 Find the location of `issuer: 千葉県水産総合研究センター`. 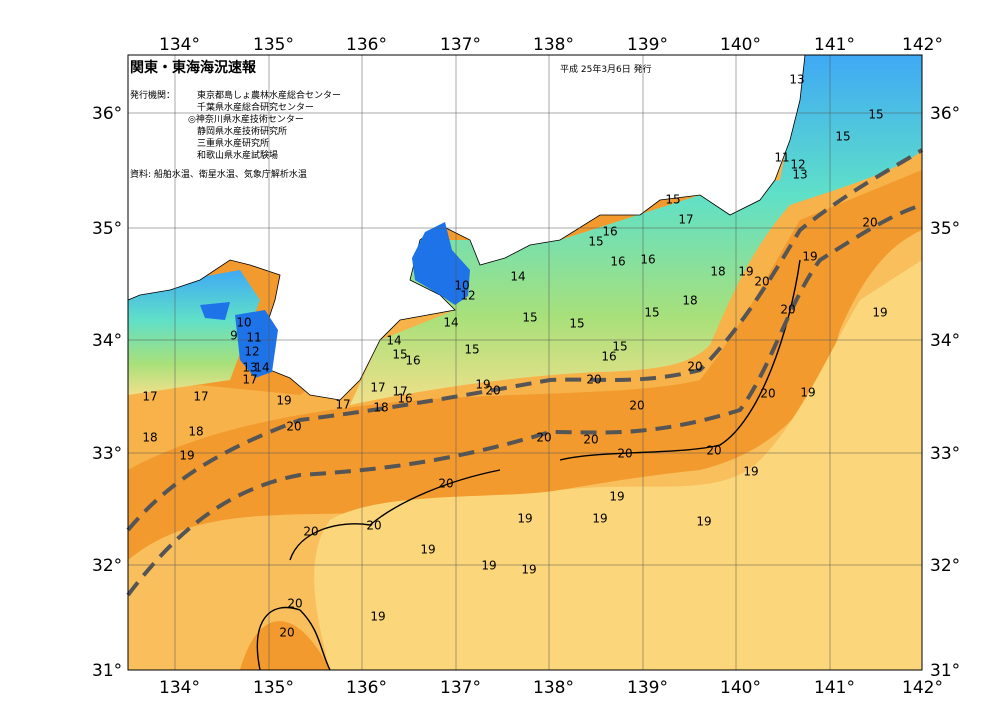

issuer: 千葉県水産総合研究センター is located at coordinates (255, 107).